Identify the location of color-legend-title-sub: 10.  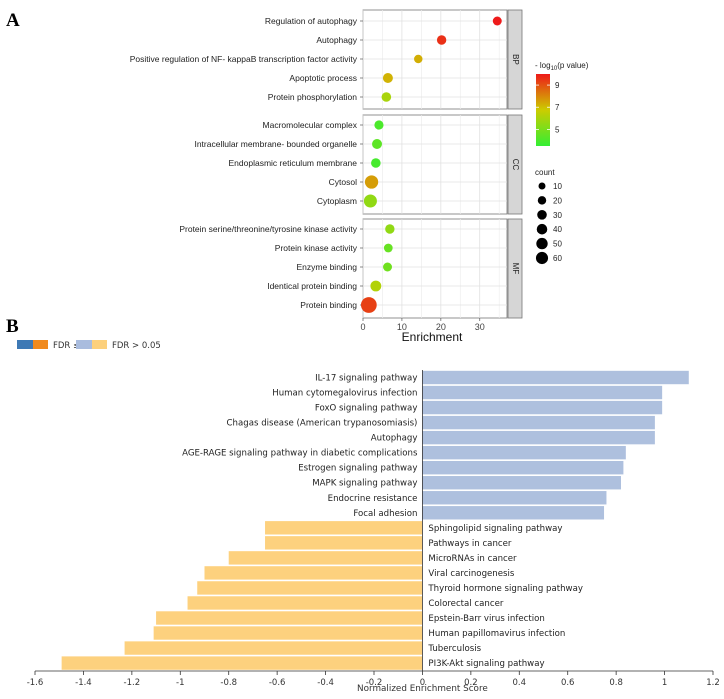
(554, 69).